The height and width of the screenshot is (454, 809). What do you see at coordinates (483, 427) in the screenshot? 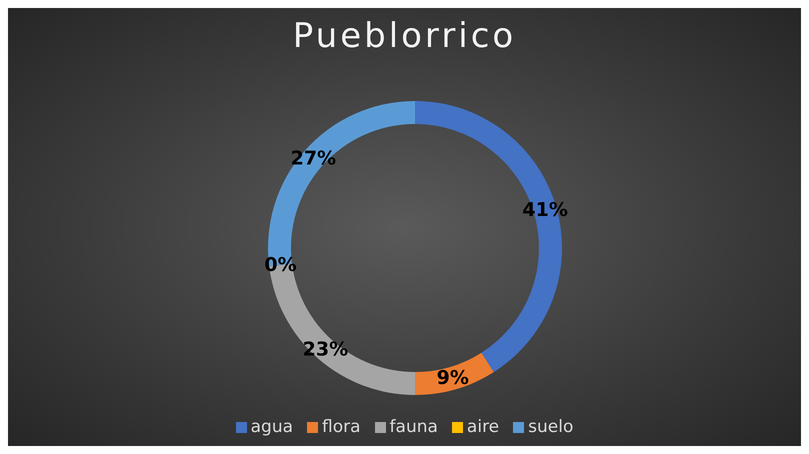
I see `legend-label: aire` at bounding box center [483, 427].